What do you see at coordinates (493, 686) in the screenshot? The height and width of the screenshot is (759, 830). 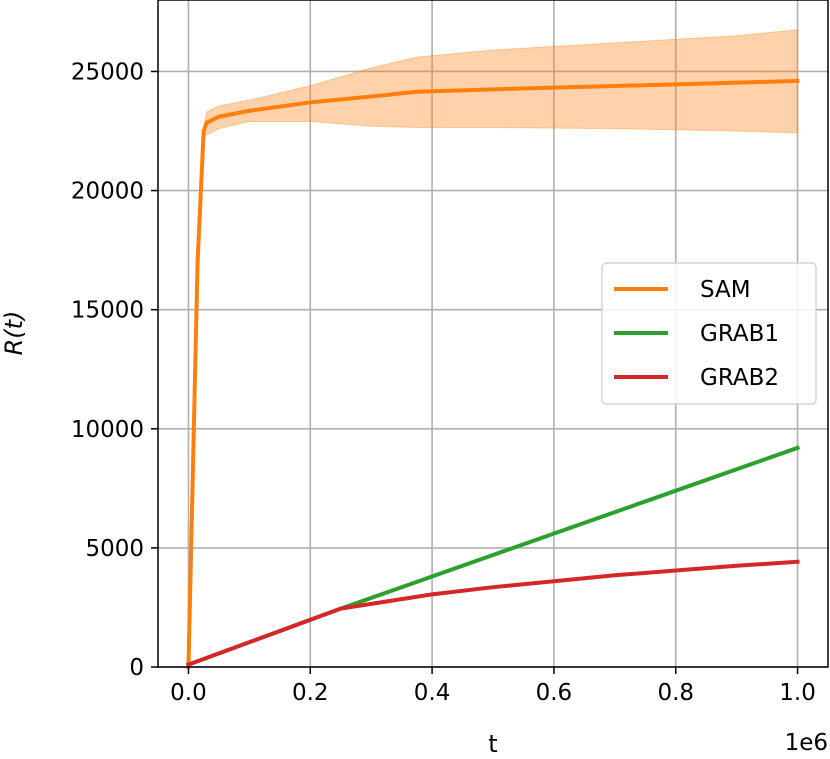 I see `x-axis-ticks: 0.0 0.2 0.4 0.6 0.8 1.0` at bounding box center [493, 686].